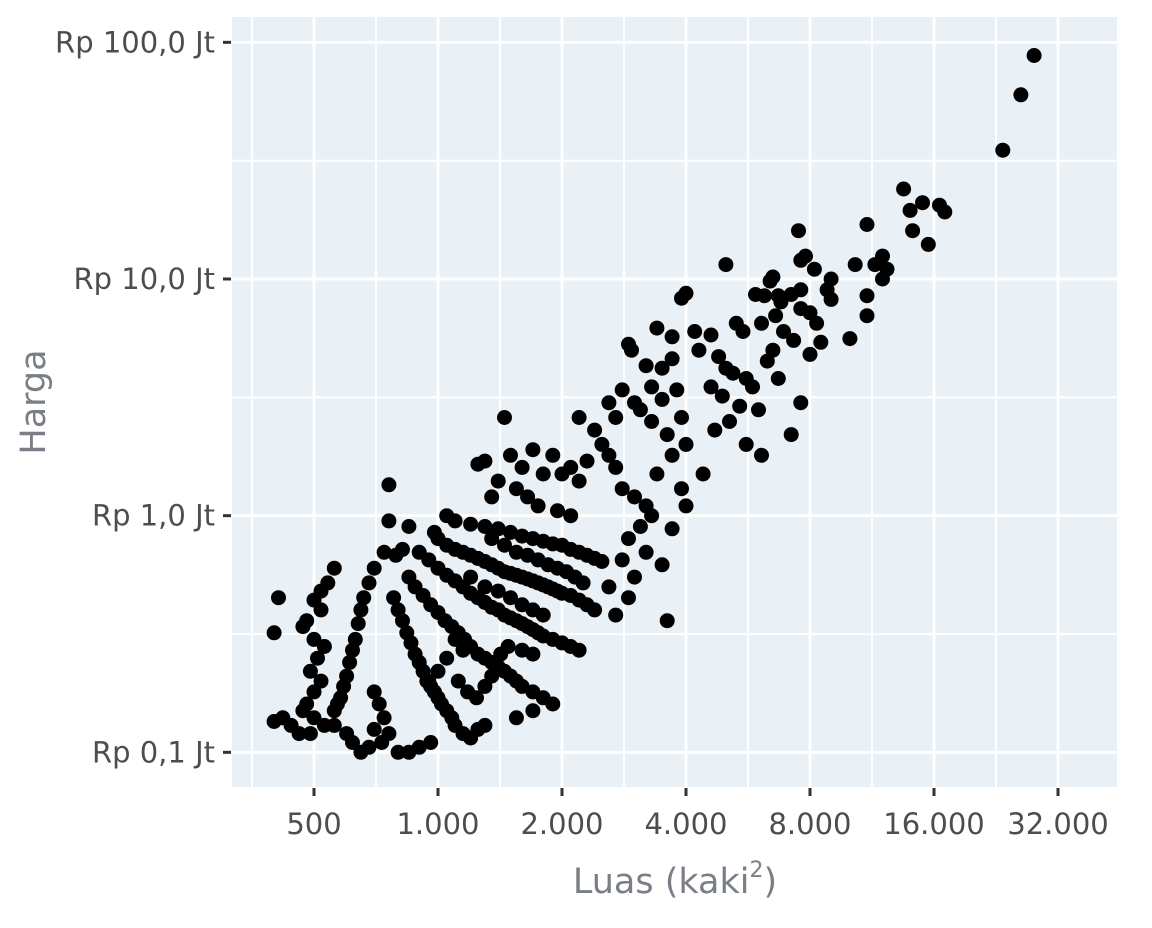  I want to click on x-tick-label: 2.000, so click(561, 824).